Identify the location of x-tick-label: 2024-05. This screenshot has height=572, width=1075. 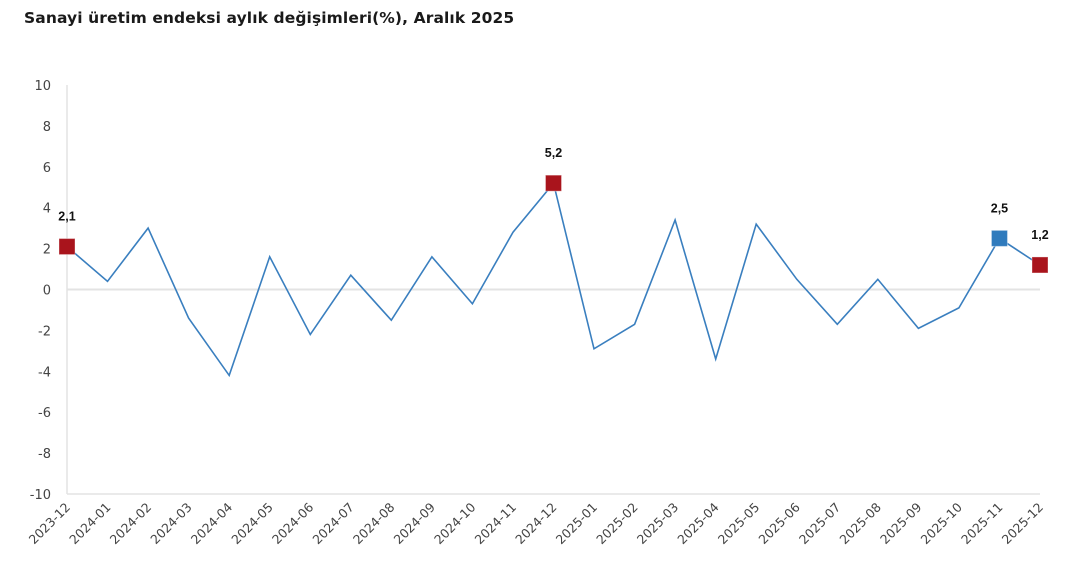
(252, 524).